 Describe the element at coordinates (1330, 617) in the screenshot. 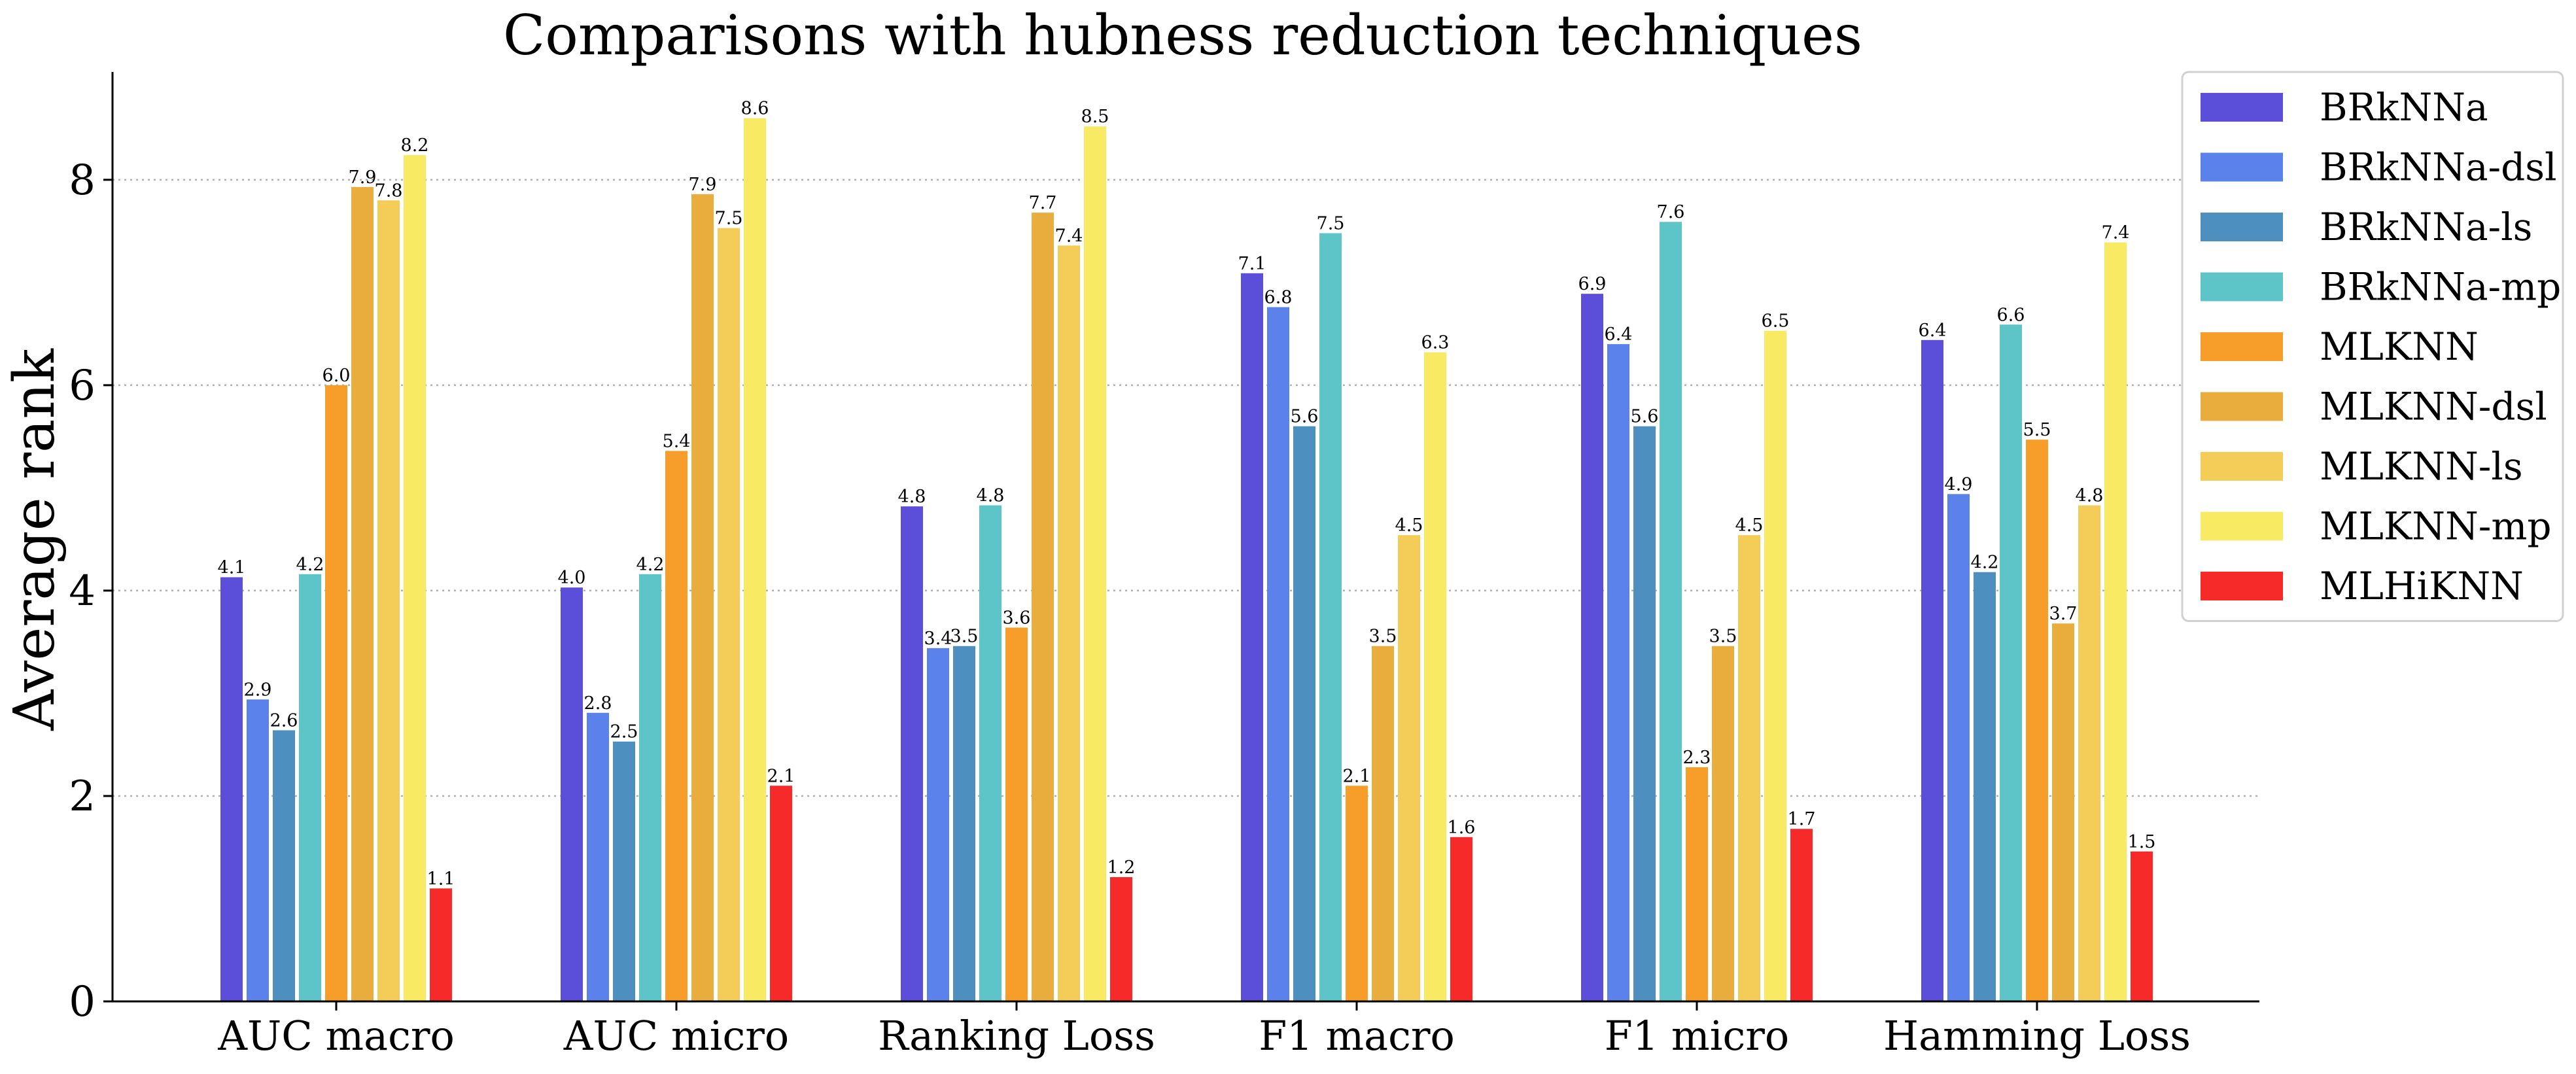

I see `bar-brknna-mp-f1-macro` at that location.